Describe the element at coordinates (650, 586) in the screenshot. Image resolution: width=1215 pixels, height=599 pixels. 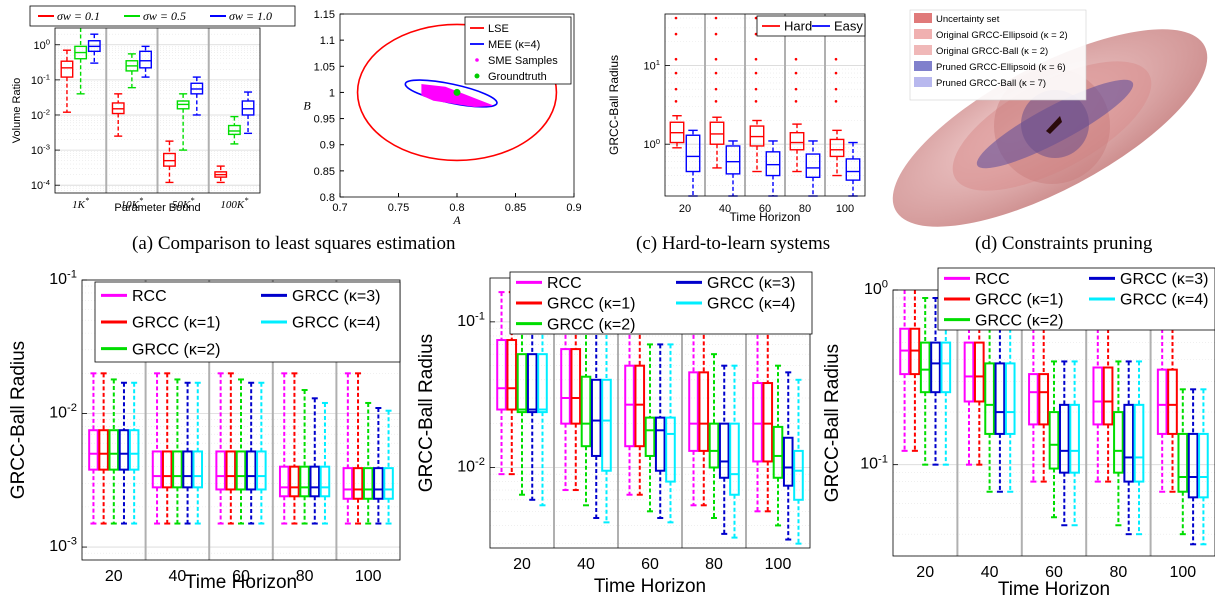
I see `x-axis-label: Time Horizon` at that location.